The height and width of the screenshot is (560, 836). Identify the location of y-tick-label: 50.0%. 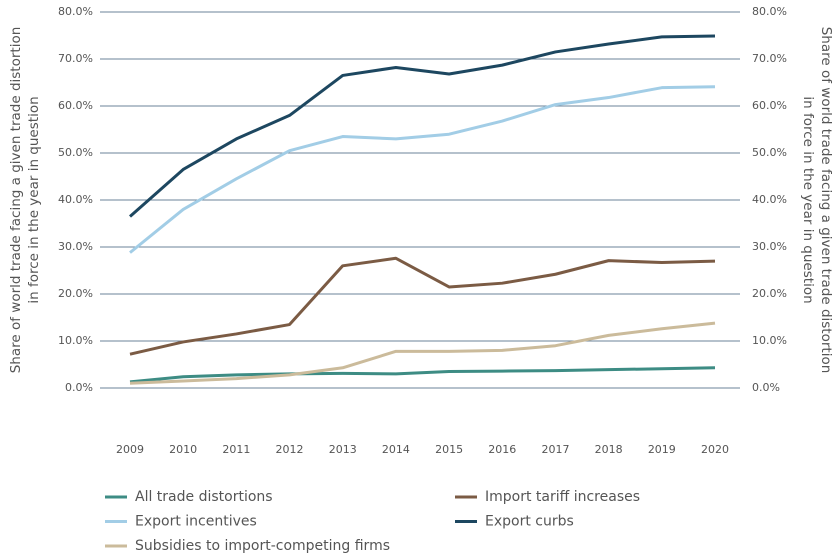
(75, 152).